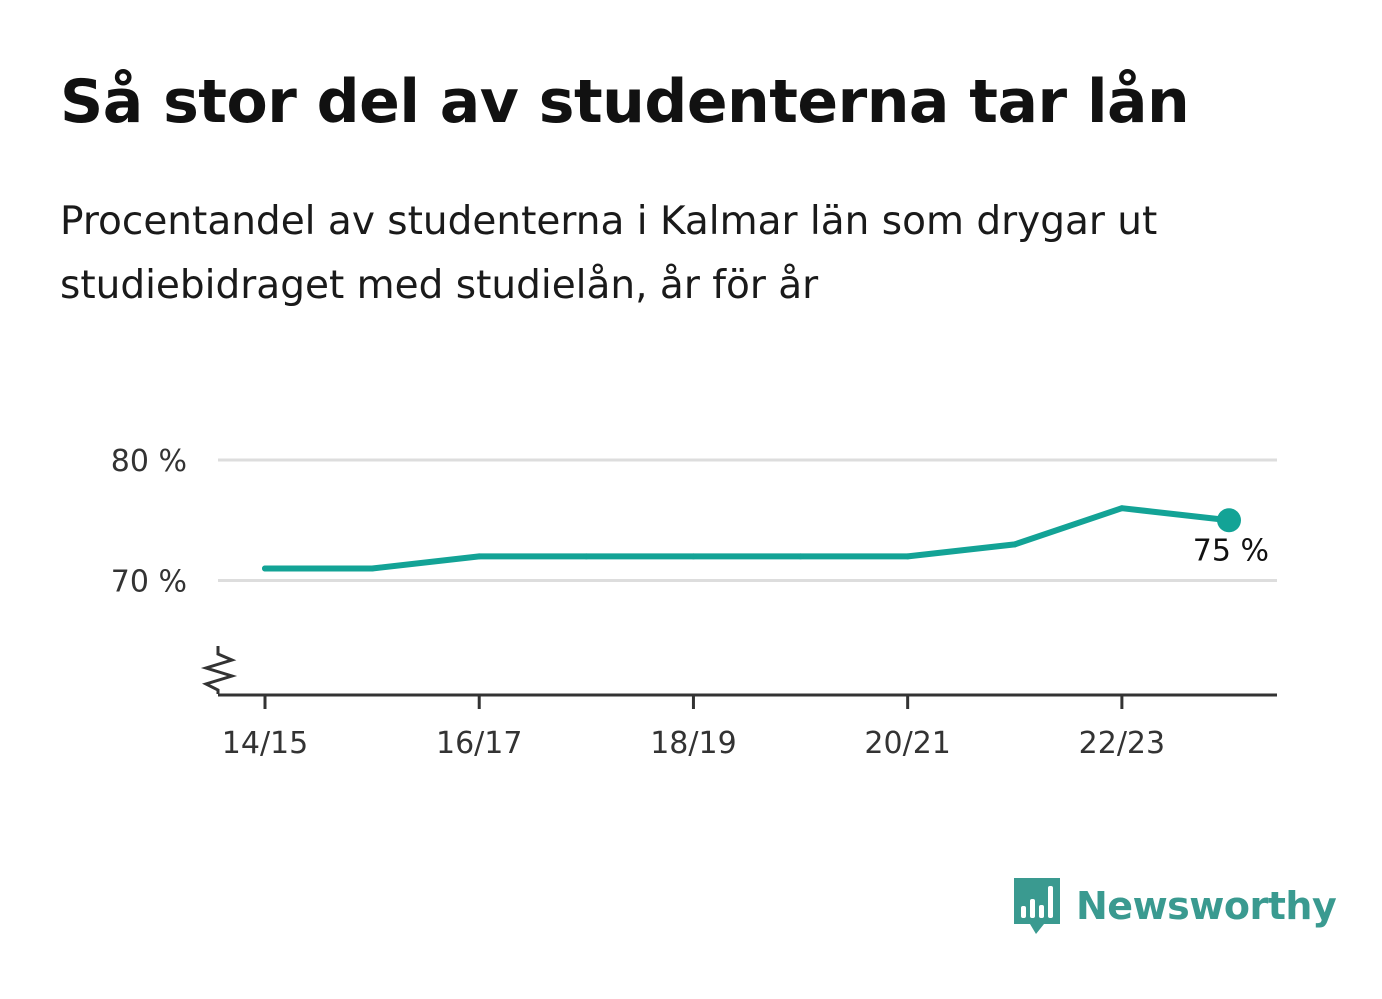 The image size is (1382, 999). What do you see at coordinates (907, 743) in the screenshot?
I see `x-tick-label: 20/21` at bounding box center [907, 743].